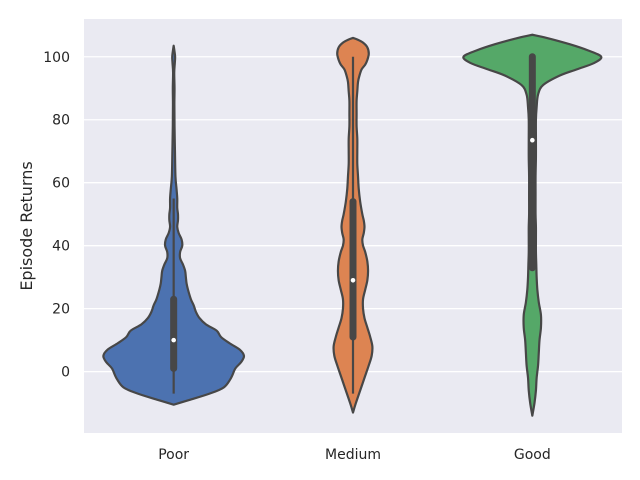 Image resolution: width=640 pixels, height=480 pixels. I want to click on x-tick-labels: Poor Medium Good, so click(354, 455).